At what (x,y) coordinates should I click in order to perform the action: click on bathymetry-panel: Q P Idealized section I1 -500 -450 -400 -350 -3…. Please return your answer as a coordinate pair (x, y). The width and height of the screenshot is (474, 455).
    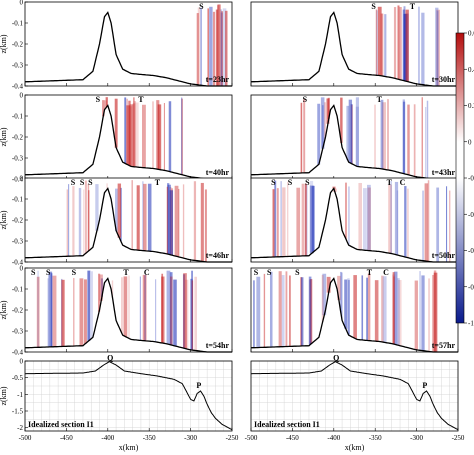
    Looking at the image, I should click on (355, 403).